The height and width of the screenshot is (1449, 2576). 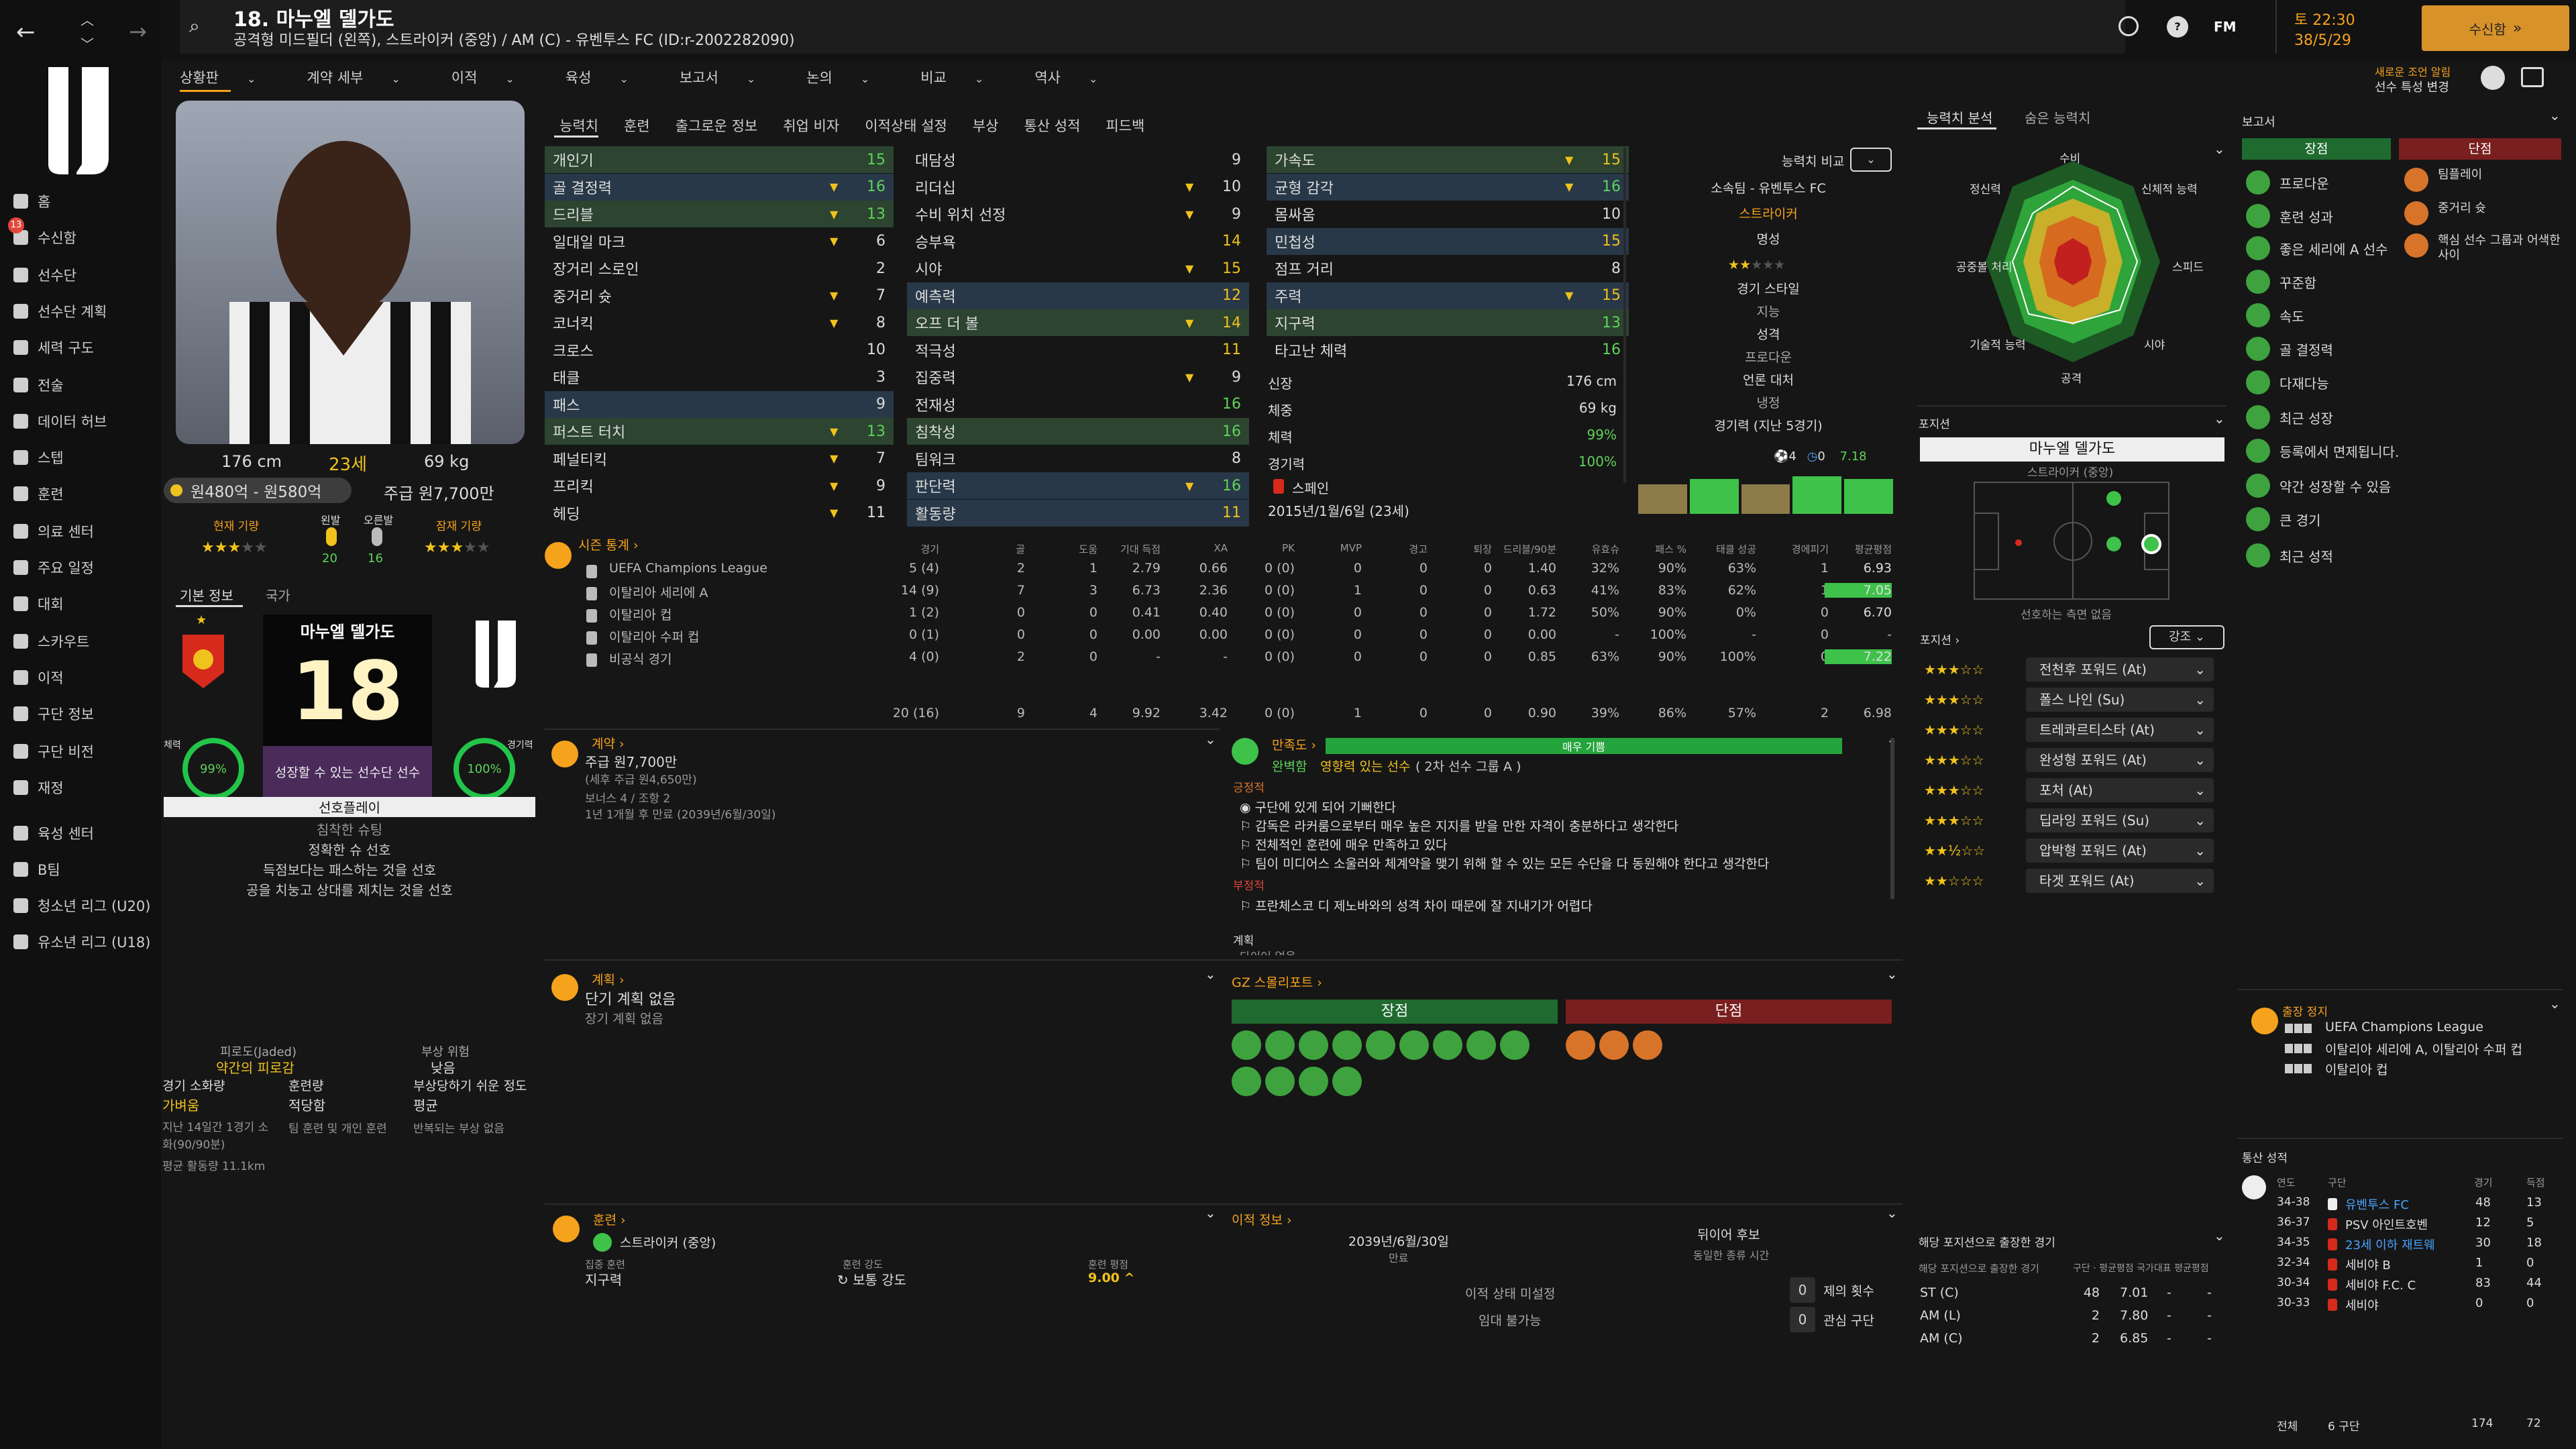 I want to click on sidebar-item-14: 구단 정보, so click(x=53, y=713).